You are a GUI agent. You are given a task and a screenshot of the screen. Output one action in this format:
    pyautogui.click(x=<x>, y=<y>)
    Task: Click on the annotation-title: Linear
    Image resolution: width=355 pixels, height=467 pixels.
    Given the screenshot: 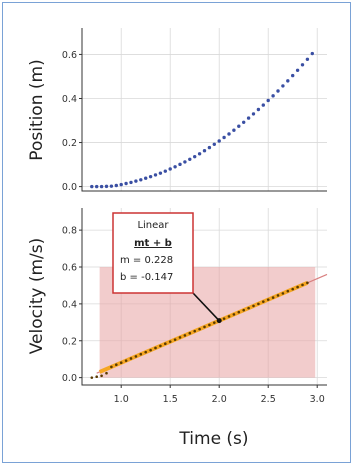 What is the action you would take?
    pyautogui.click(x=153, y=225)
    